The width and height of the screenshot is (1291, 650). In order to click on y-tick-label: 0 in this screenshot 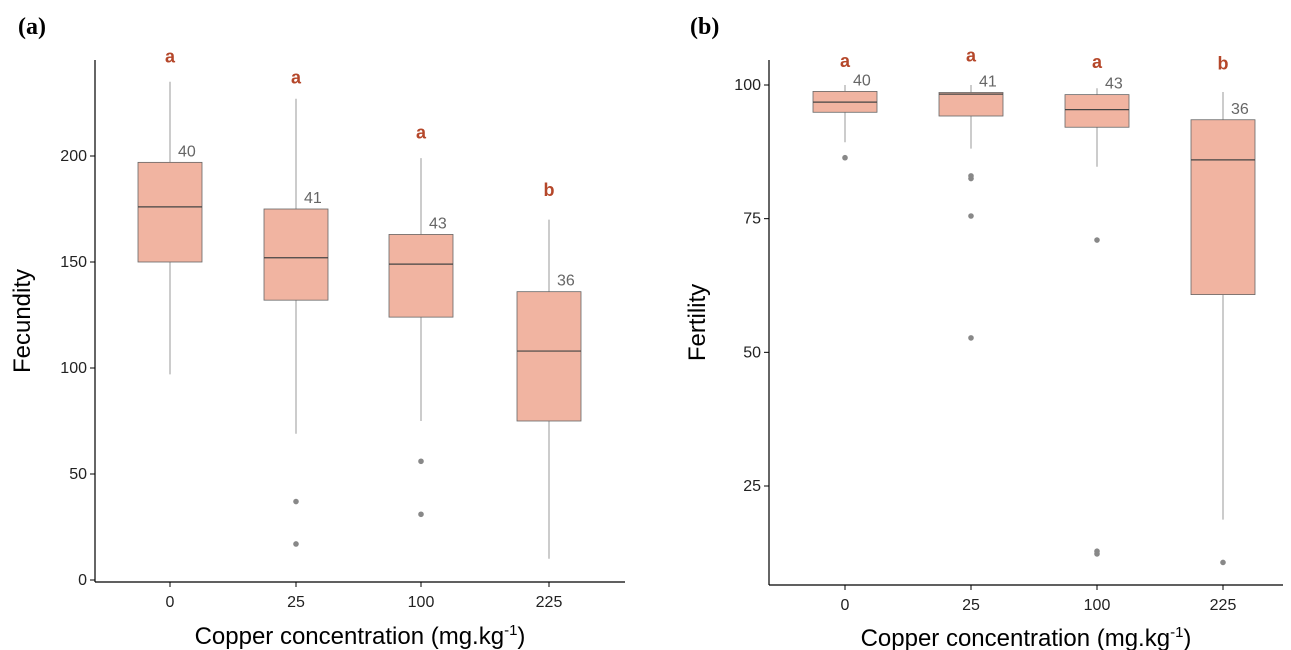, I will do `click(82, 580)`.